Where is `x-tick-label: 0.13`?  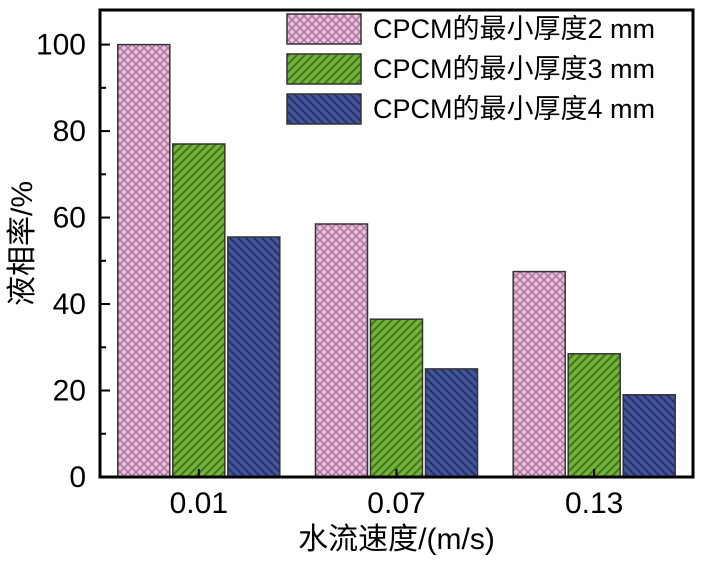 x-tick-label: 0.13 is located at coordinates (594, 503).